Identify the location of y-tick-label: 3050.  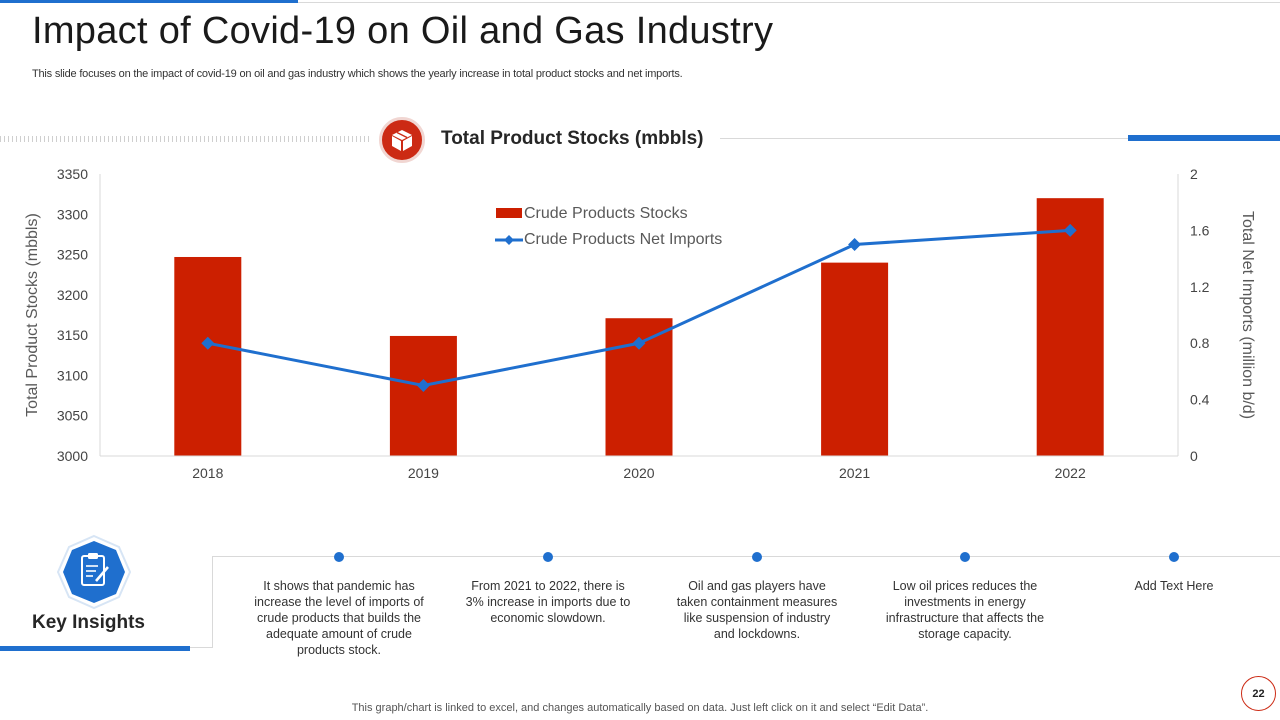
(72, 416).